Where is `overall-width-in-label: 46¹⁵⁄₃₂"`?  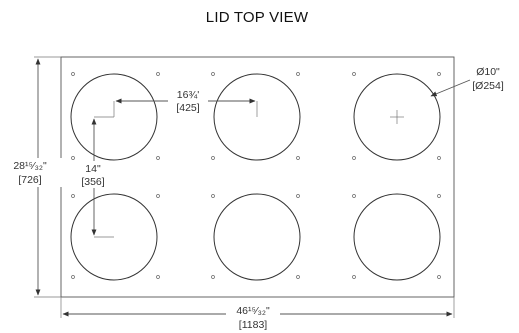 overall-width-in-label: 46¹⁵⁄₃₂" is located at coordinates (253, 311).